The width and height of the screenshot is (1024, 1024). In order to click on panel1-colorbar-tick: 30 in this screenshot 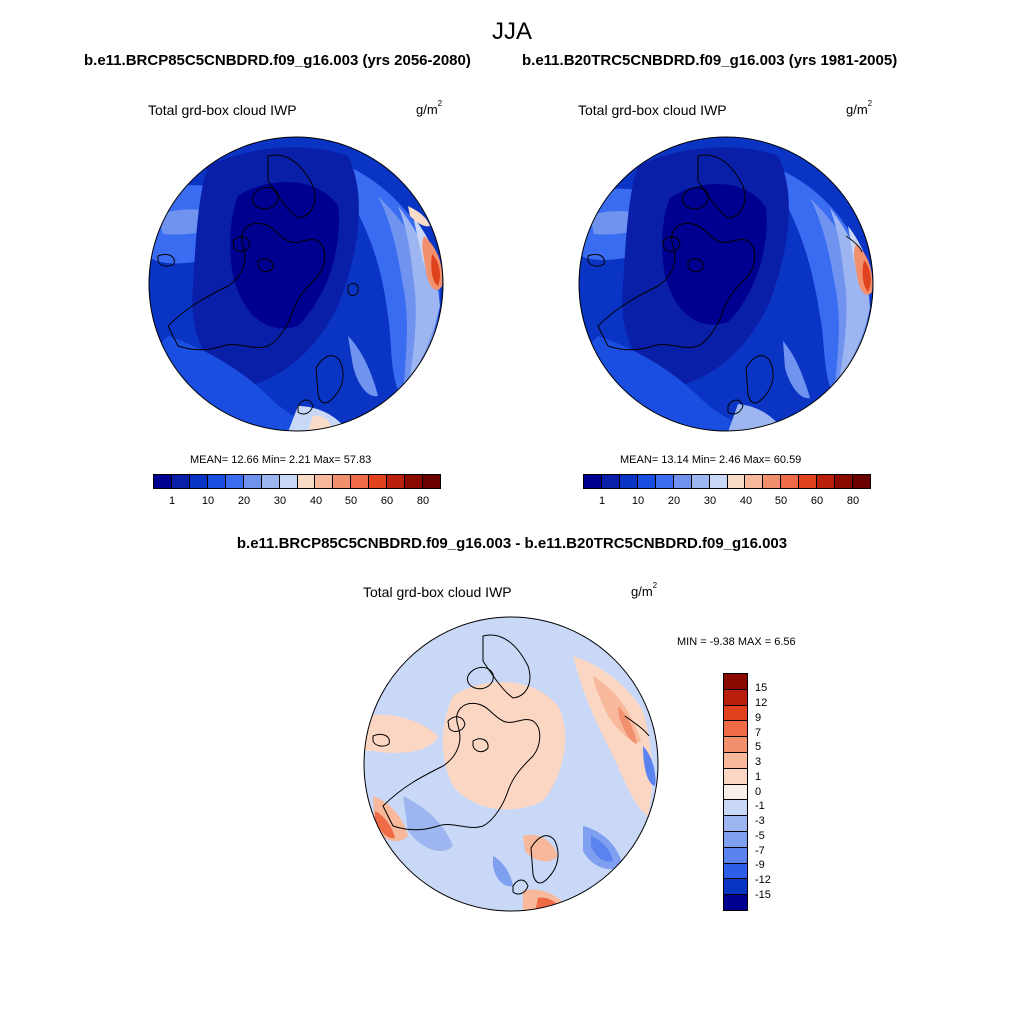, I will do `click(280, 501)`.